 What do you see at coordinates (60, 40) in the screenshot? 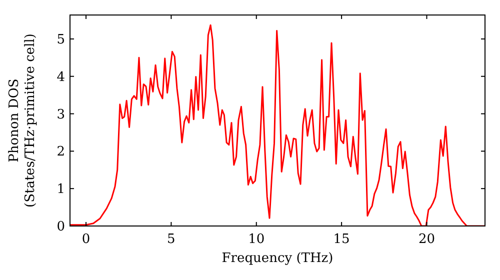
I see `y-tick-label: 5` at bounding box center [60, 40].